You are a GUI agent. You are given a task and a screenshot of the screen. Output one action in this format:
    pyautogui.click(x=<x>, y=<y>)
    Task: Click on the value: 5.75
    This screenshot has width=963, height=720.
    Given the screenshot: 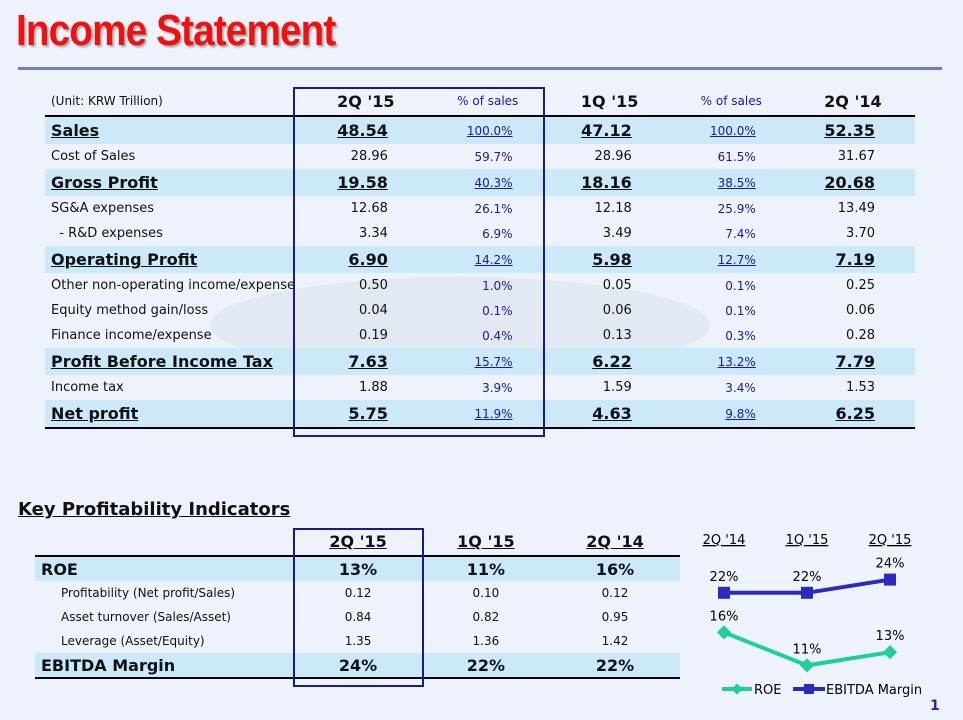 What is the action you would take?
    pyautogui.click(x=365, y=414)
    